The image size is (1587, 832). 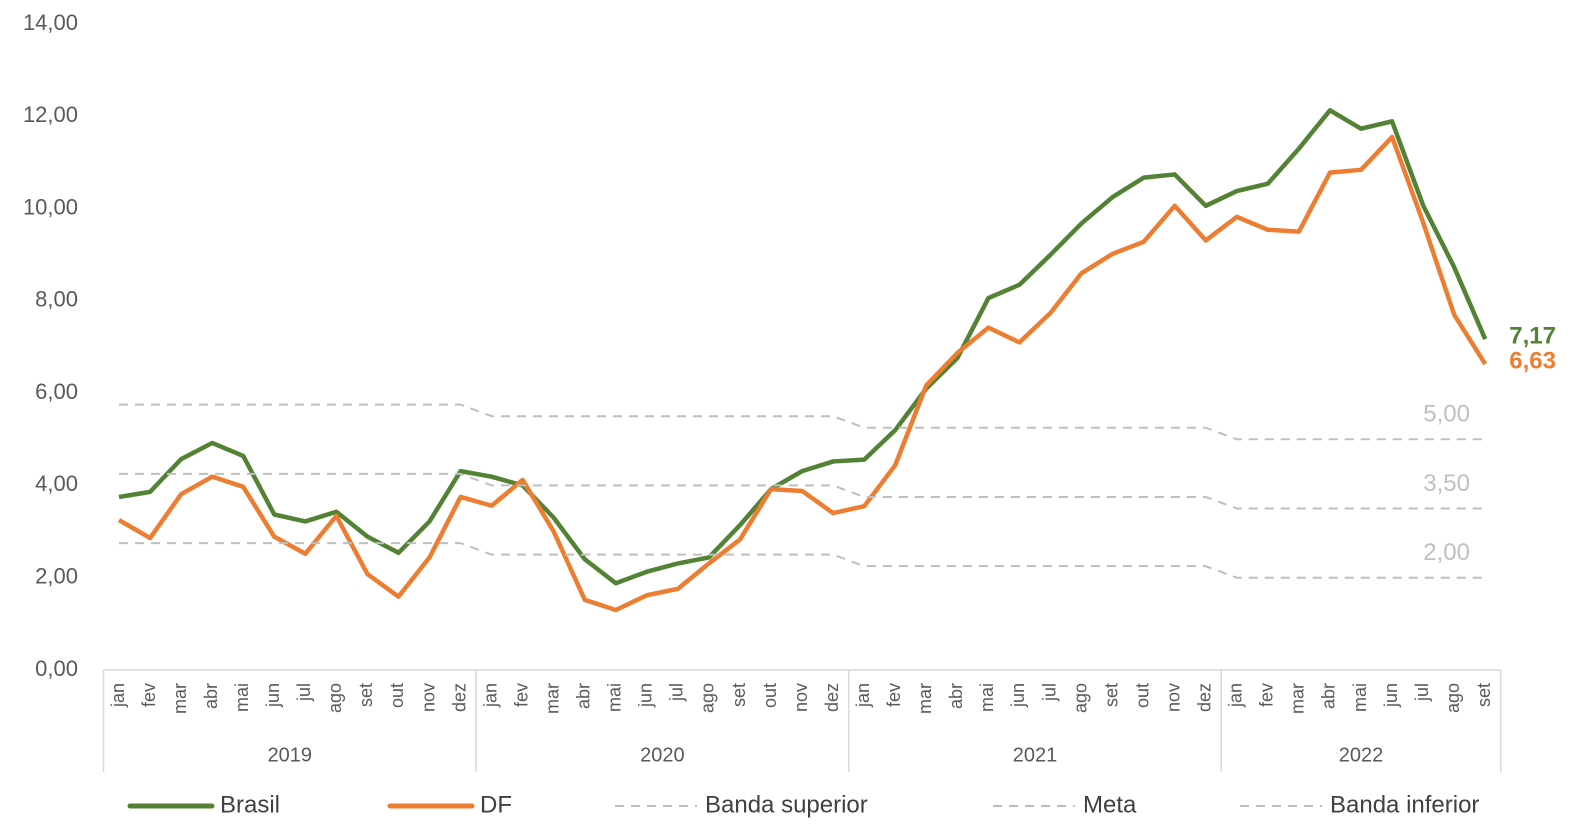 What do you see at coordinates (50, 22) in the screenshot?
I see `y-tick-label: 14,00` at bounding box center [50, 22].